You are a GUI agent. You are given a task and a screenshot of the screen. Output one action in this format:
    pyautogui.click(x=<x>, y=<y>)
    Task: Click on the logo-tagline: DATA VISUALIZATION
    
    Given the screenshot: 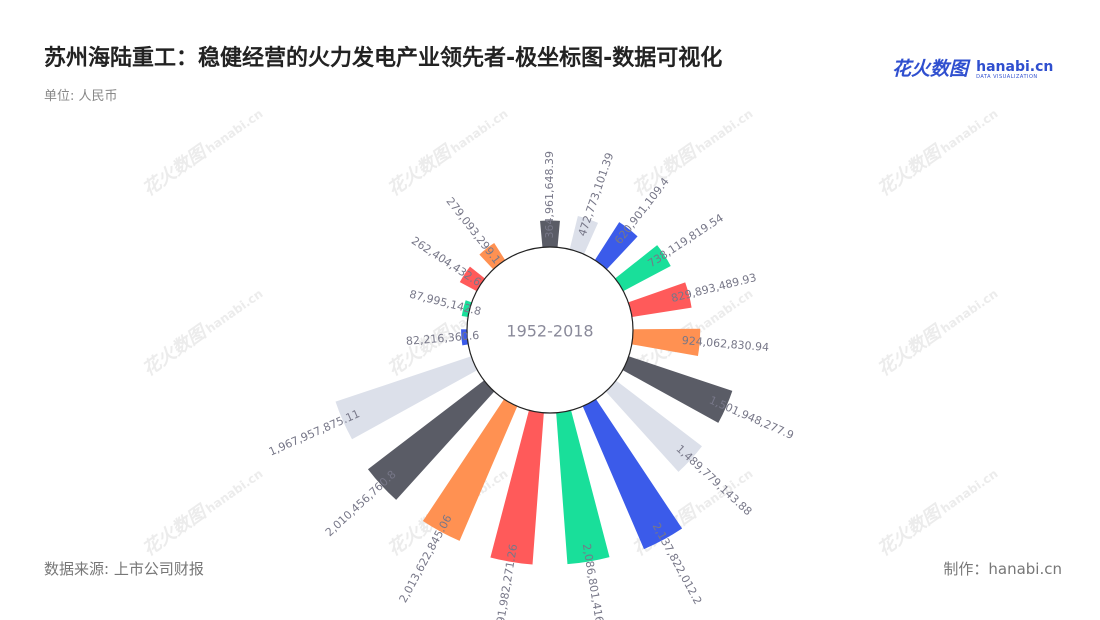 What is the action you would take?
    pyautogui.click(x=1007, y=77)
    